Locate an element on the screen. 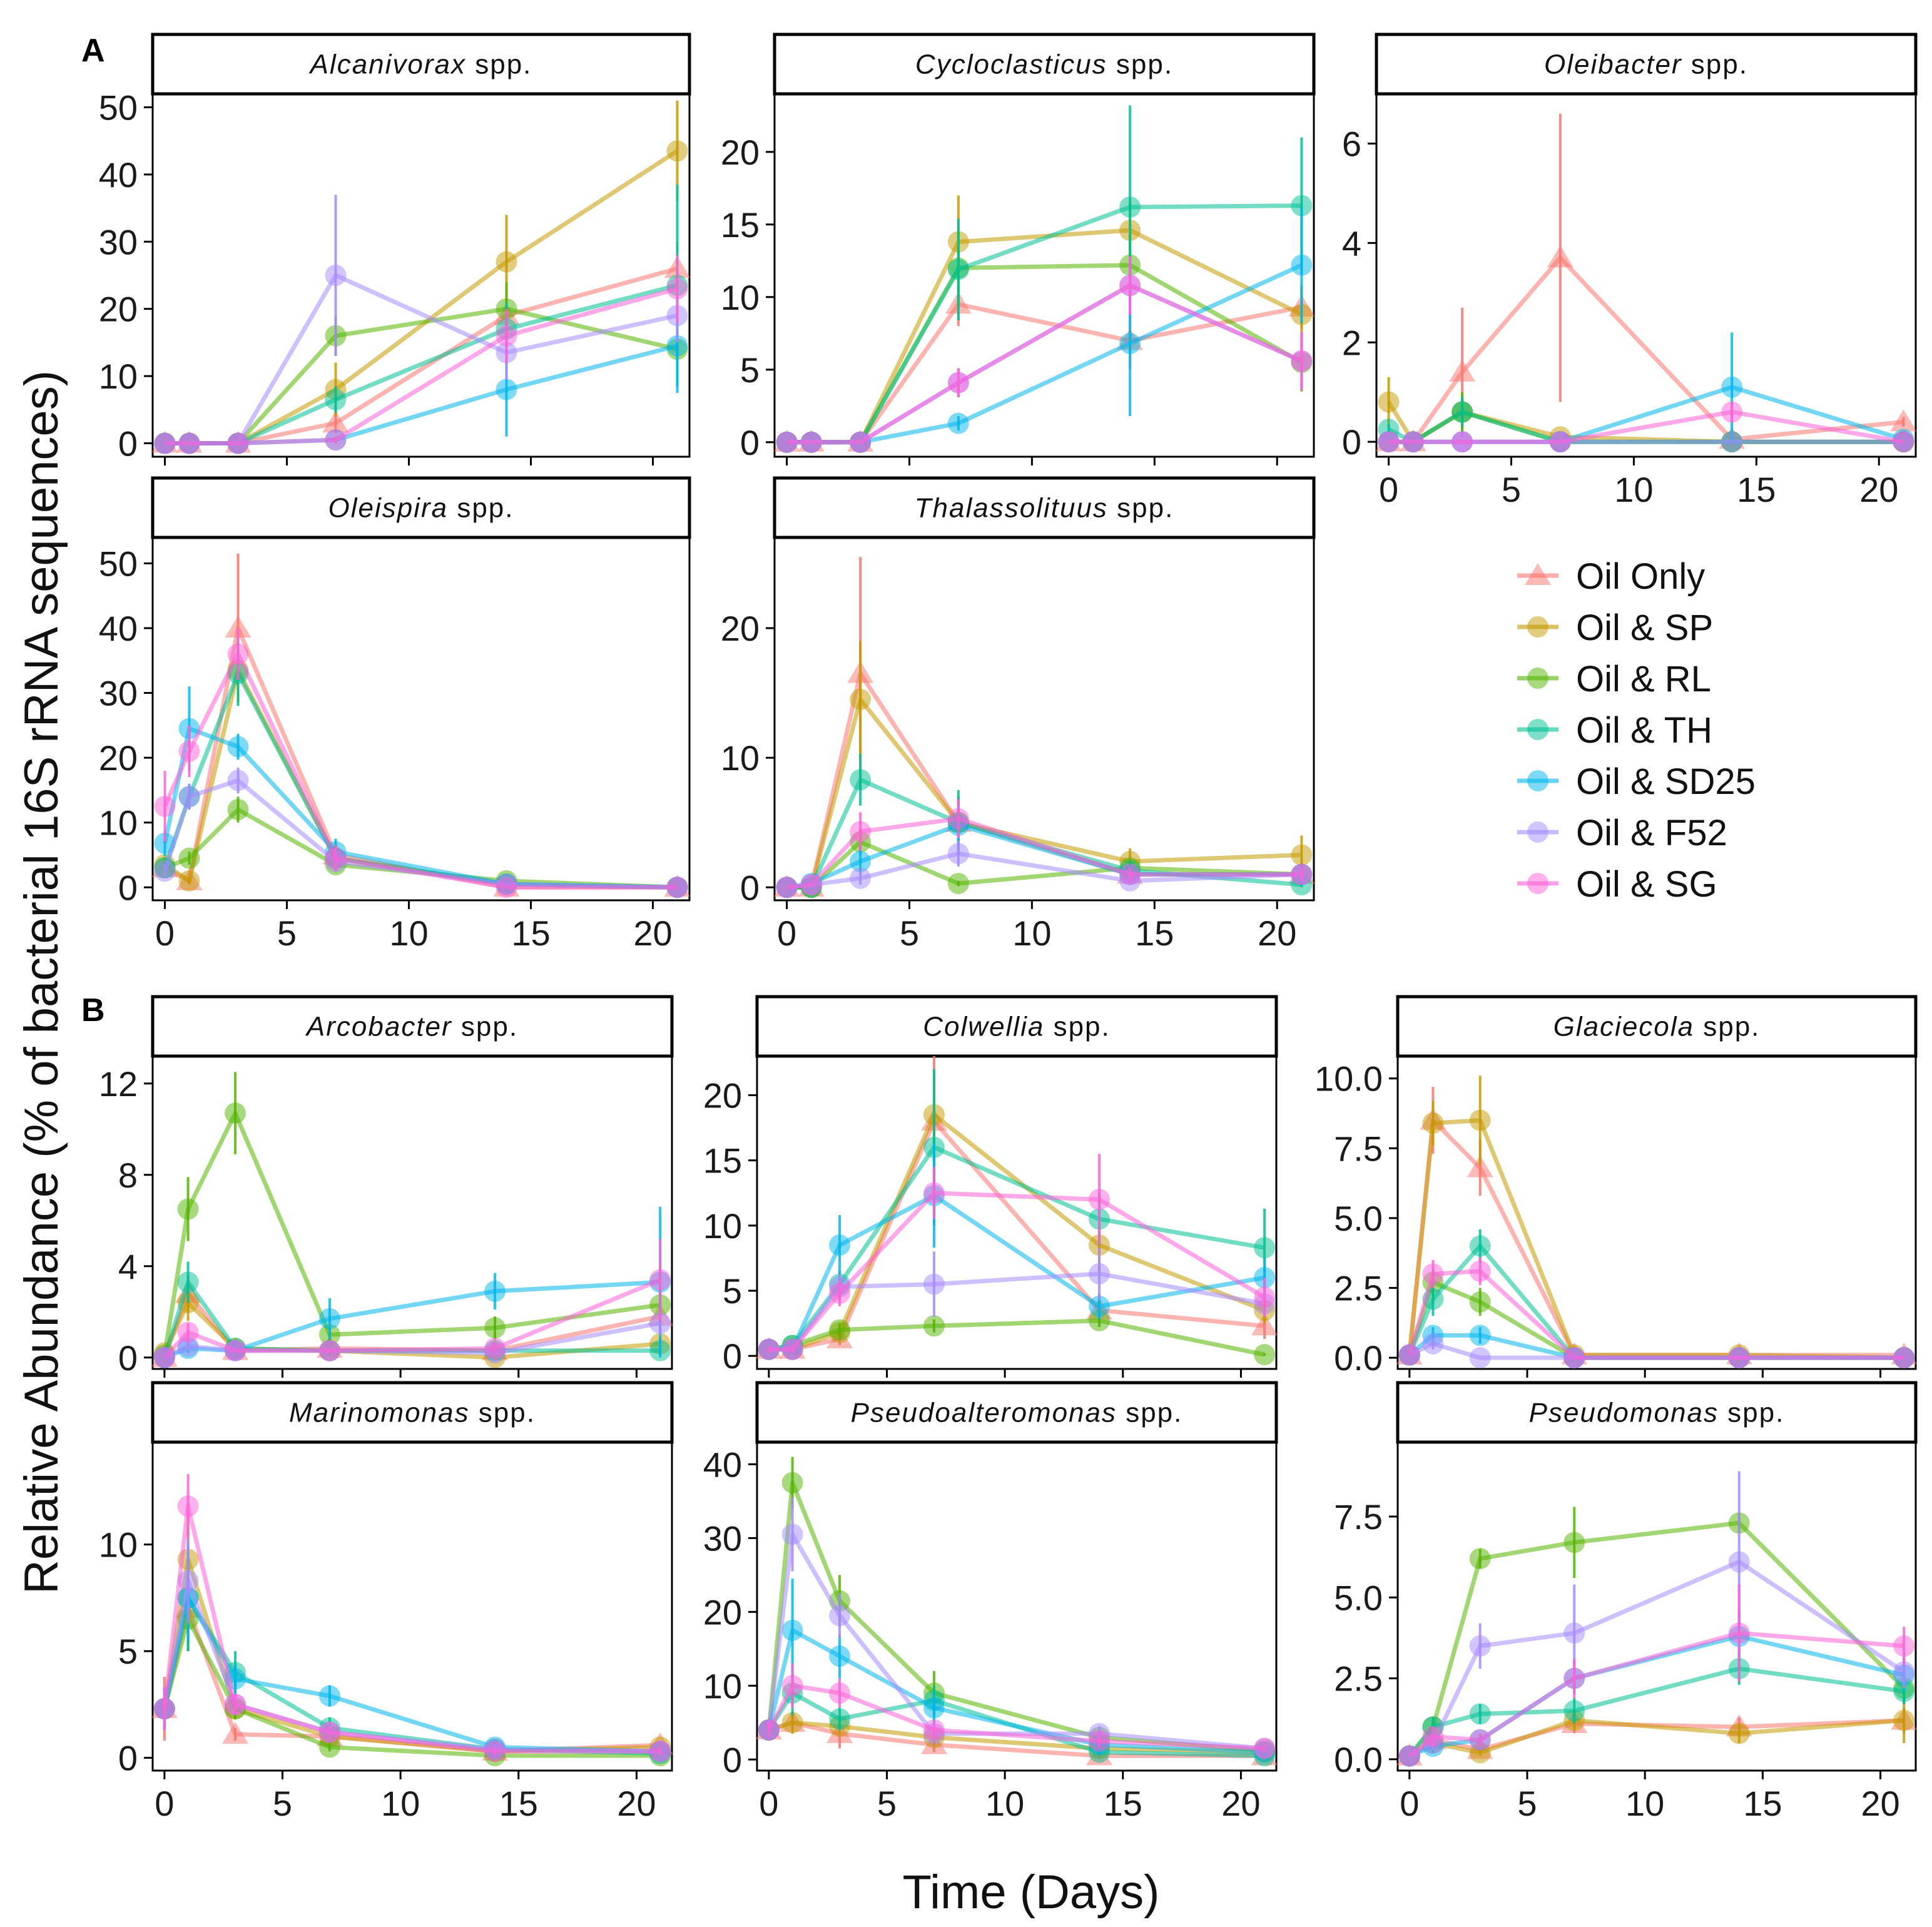 This screenshot has height=1927, width=1932. y-tick-label: 0 is located at coordinates (1352, 442).